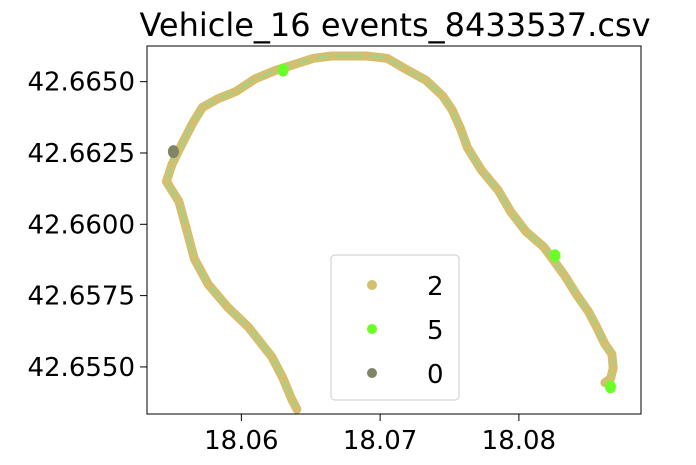 This screenshot has width=696, height=465. What do you see at coordinates (394, 25) in the screenshot?
I see `chart-title: Vehicle_16 events_8433537.csv` at bounding box center [394, 25].